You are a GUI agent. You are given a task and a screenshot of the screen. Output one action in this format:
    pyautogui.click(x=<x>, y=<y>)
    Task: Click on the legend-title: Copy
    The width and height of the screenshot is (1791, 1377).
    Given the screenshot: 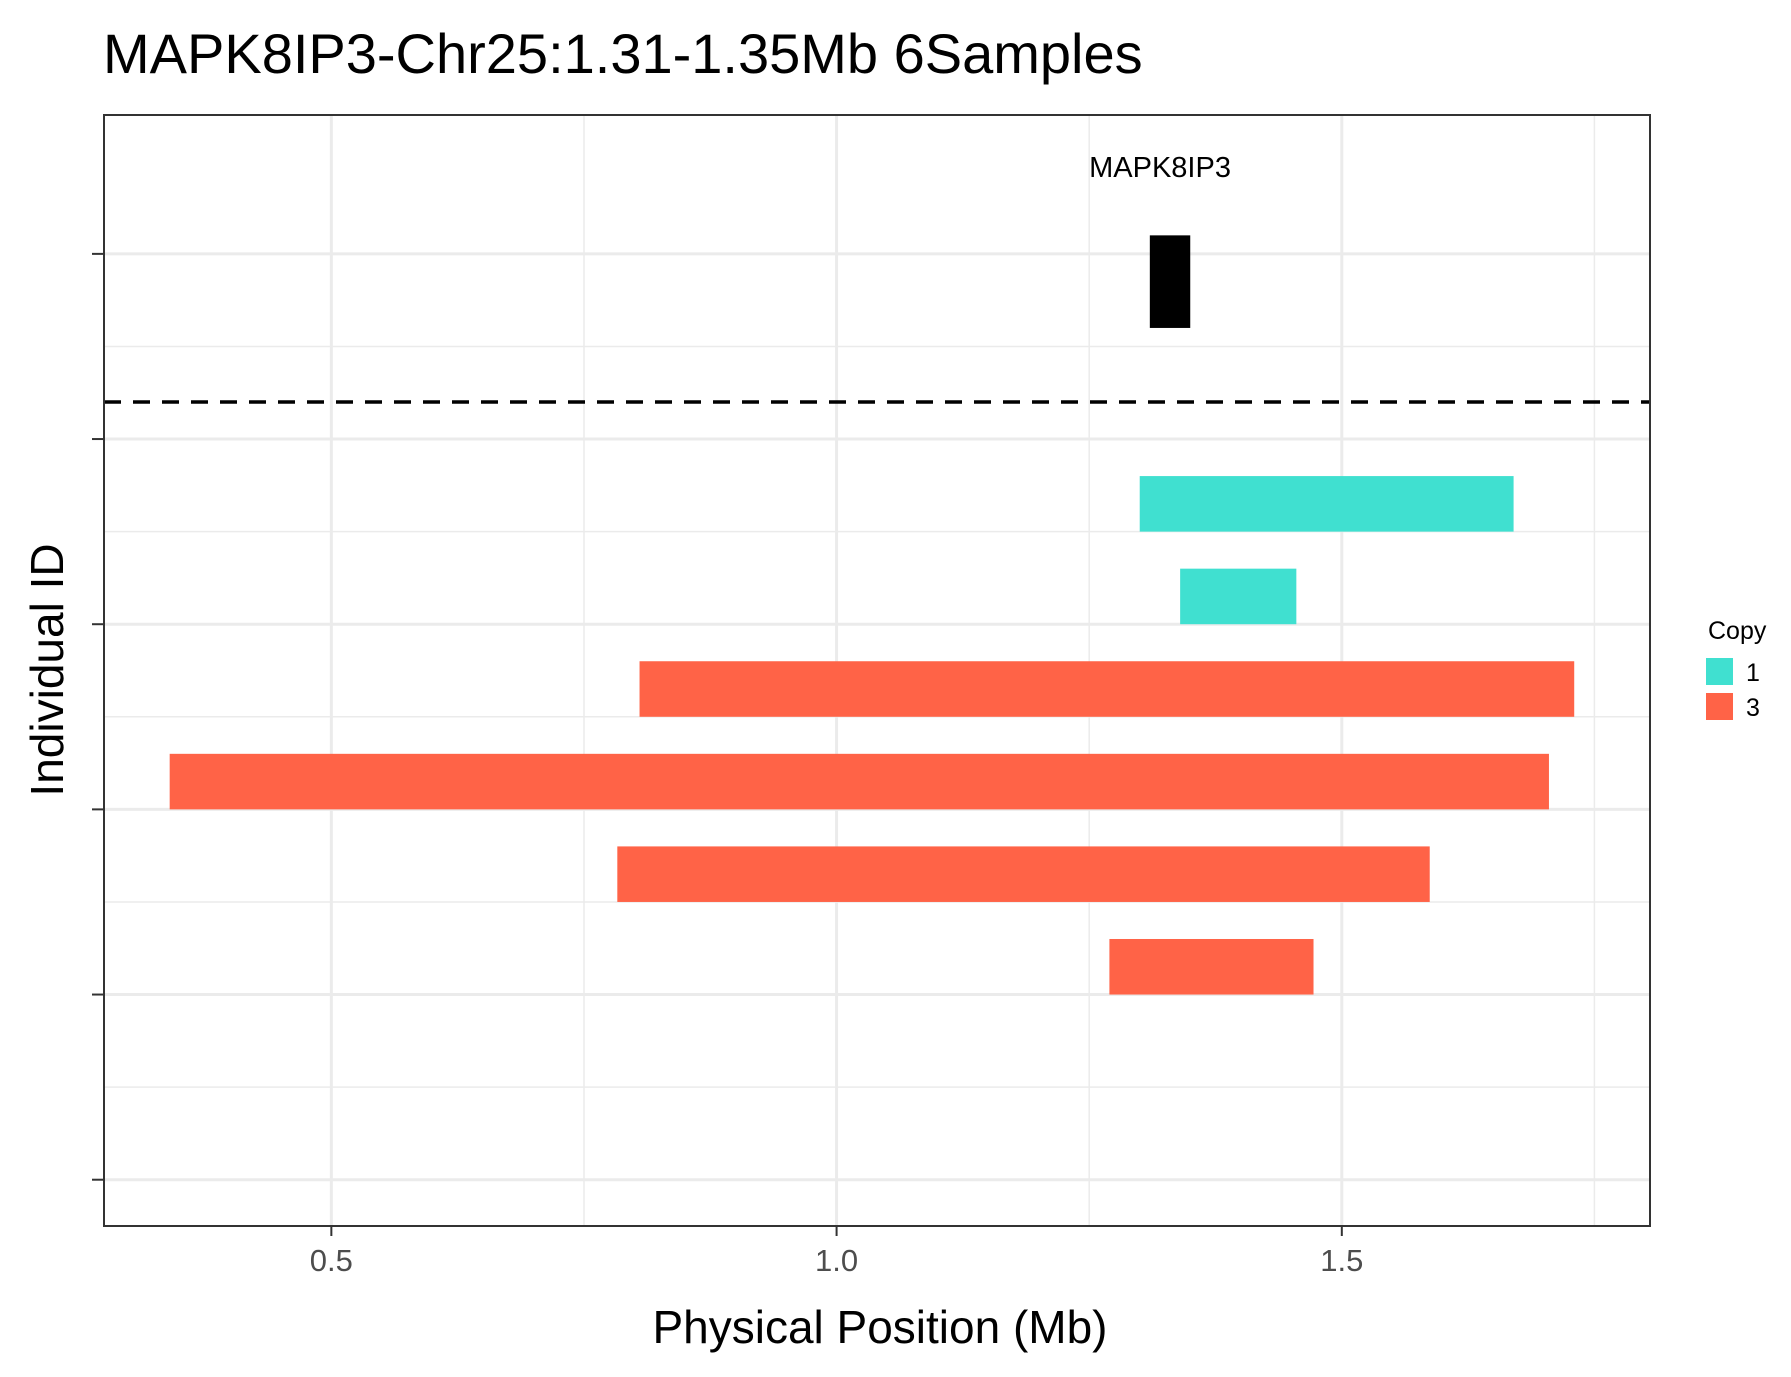 What is the action you would take?
    pyautogui.click(x=1737, y=631)
    